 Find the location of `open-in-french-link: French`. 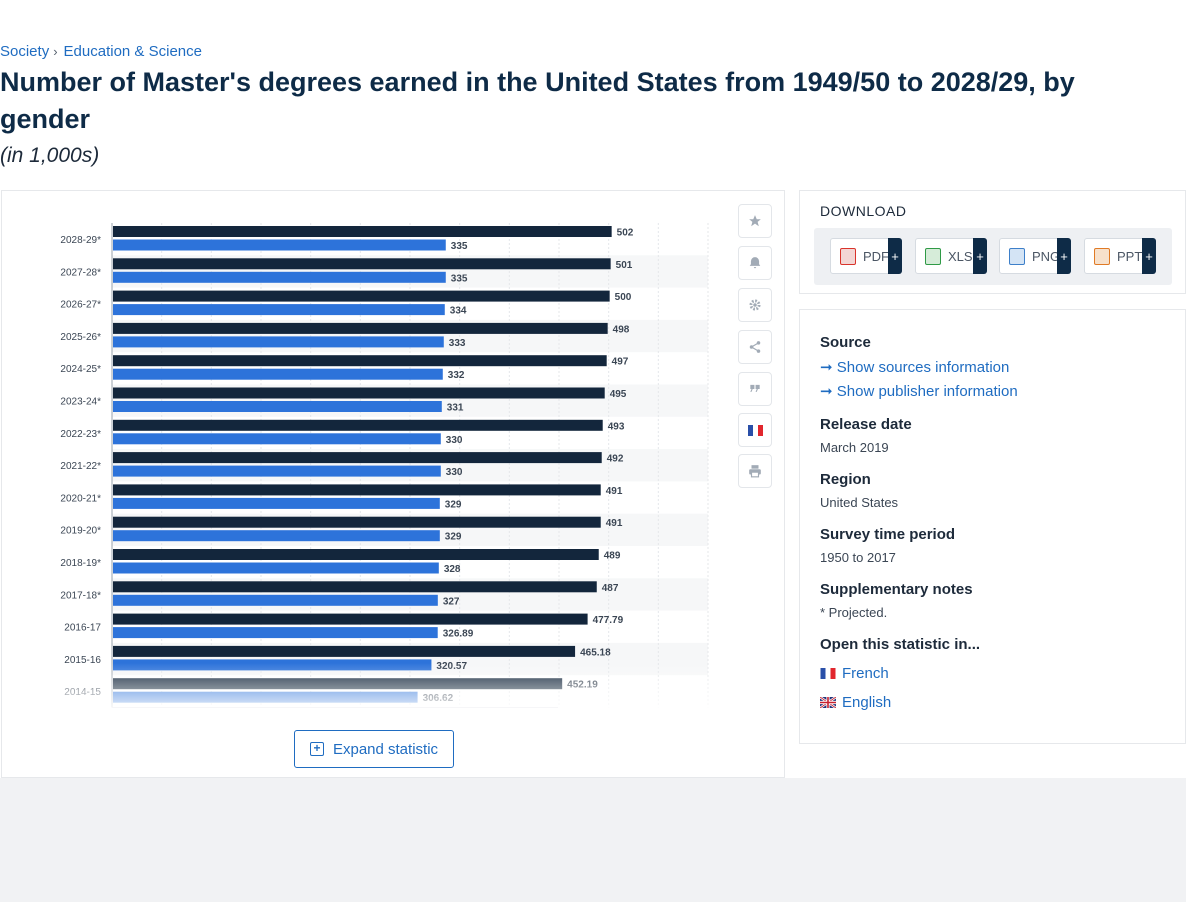

open-in-french-link: French is located at coordinates (854, 673).